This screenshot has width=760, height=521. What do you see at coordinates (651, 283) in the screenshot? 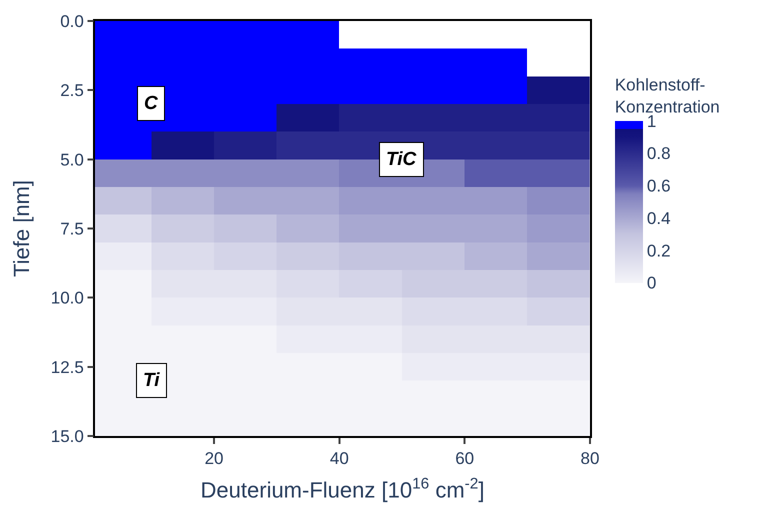
I see `color-bar-label: 0` at bounding box center [651, 283].